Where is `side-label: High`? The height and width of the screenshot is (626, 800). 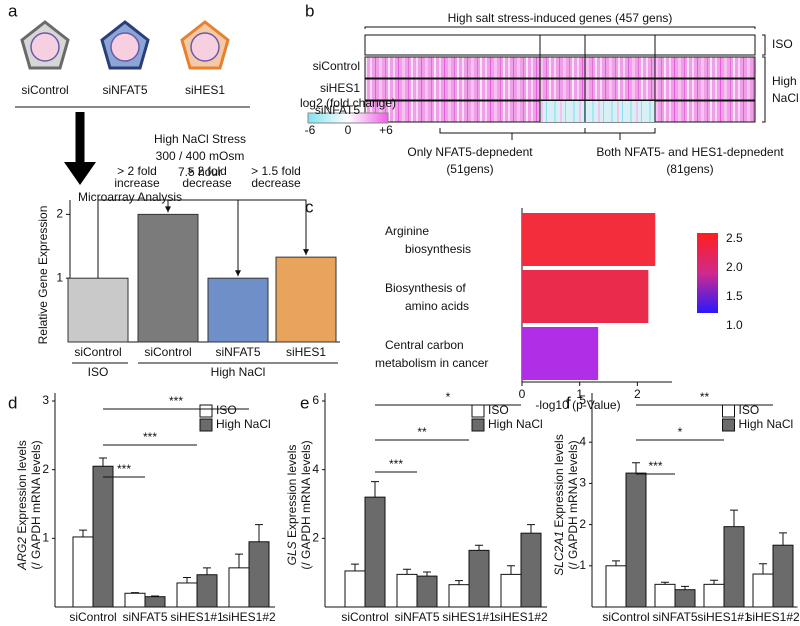 side-label: High is located at coordinates (784, 81).